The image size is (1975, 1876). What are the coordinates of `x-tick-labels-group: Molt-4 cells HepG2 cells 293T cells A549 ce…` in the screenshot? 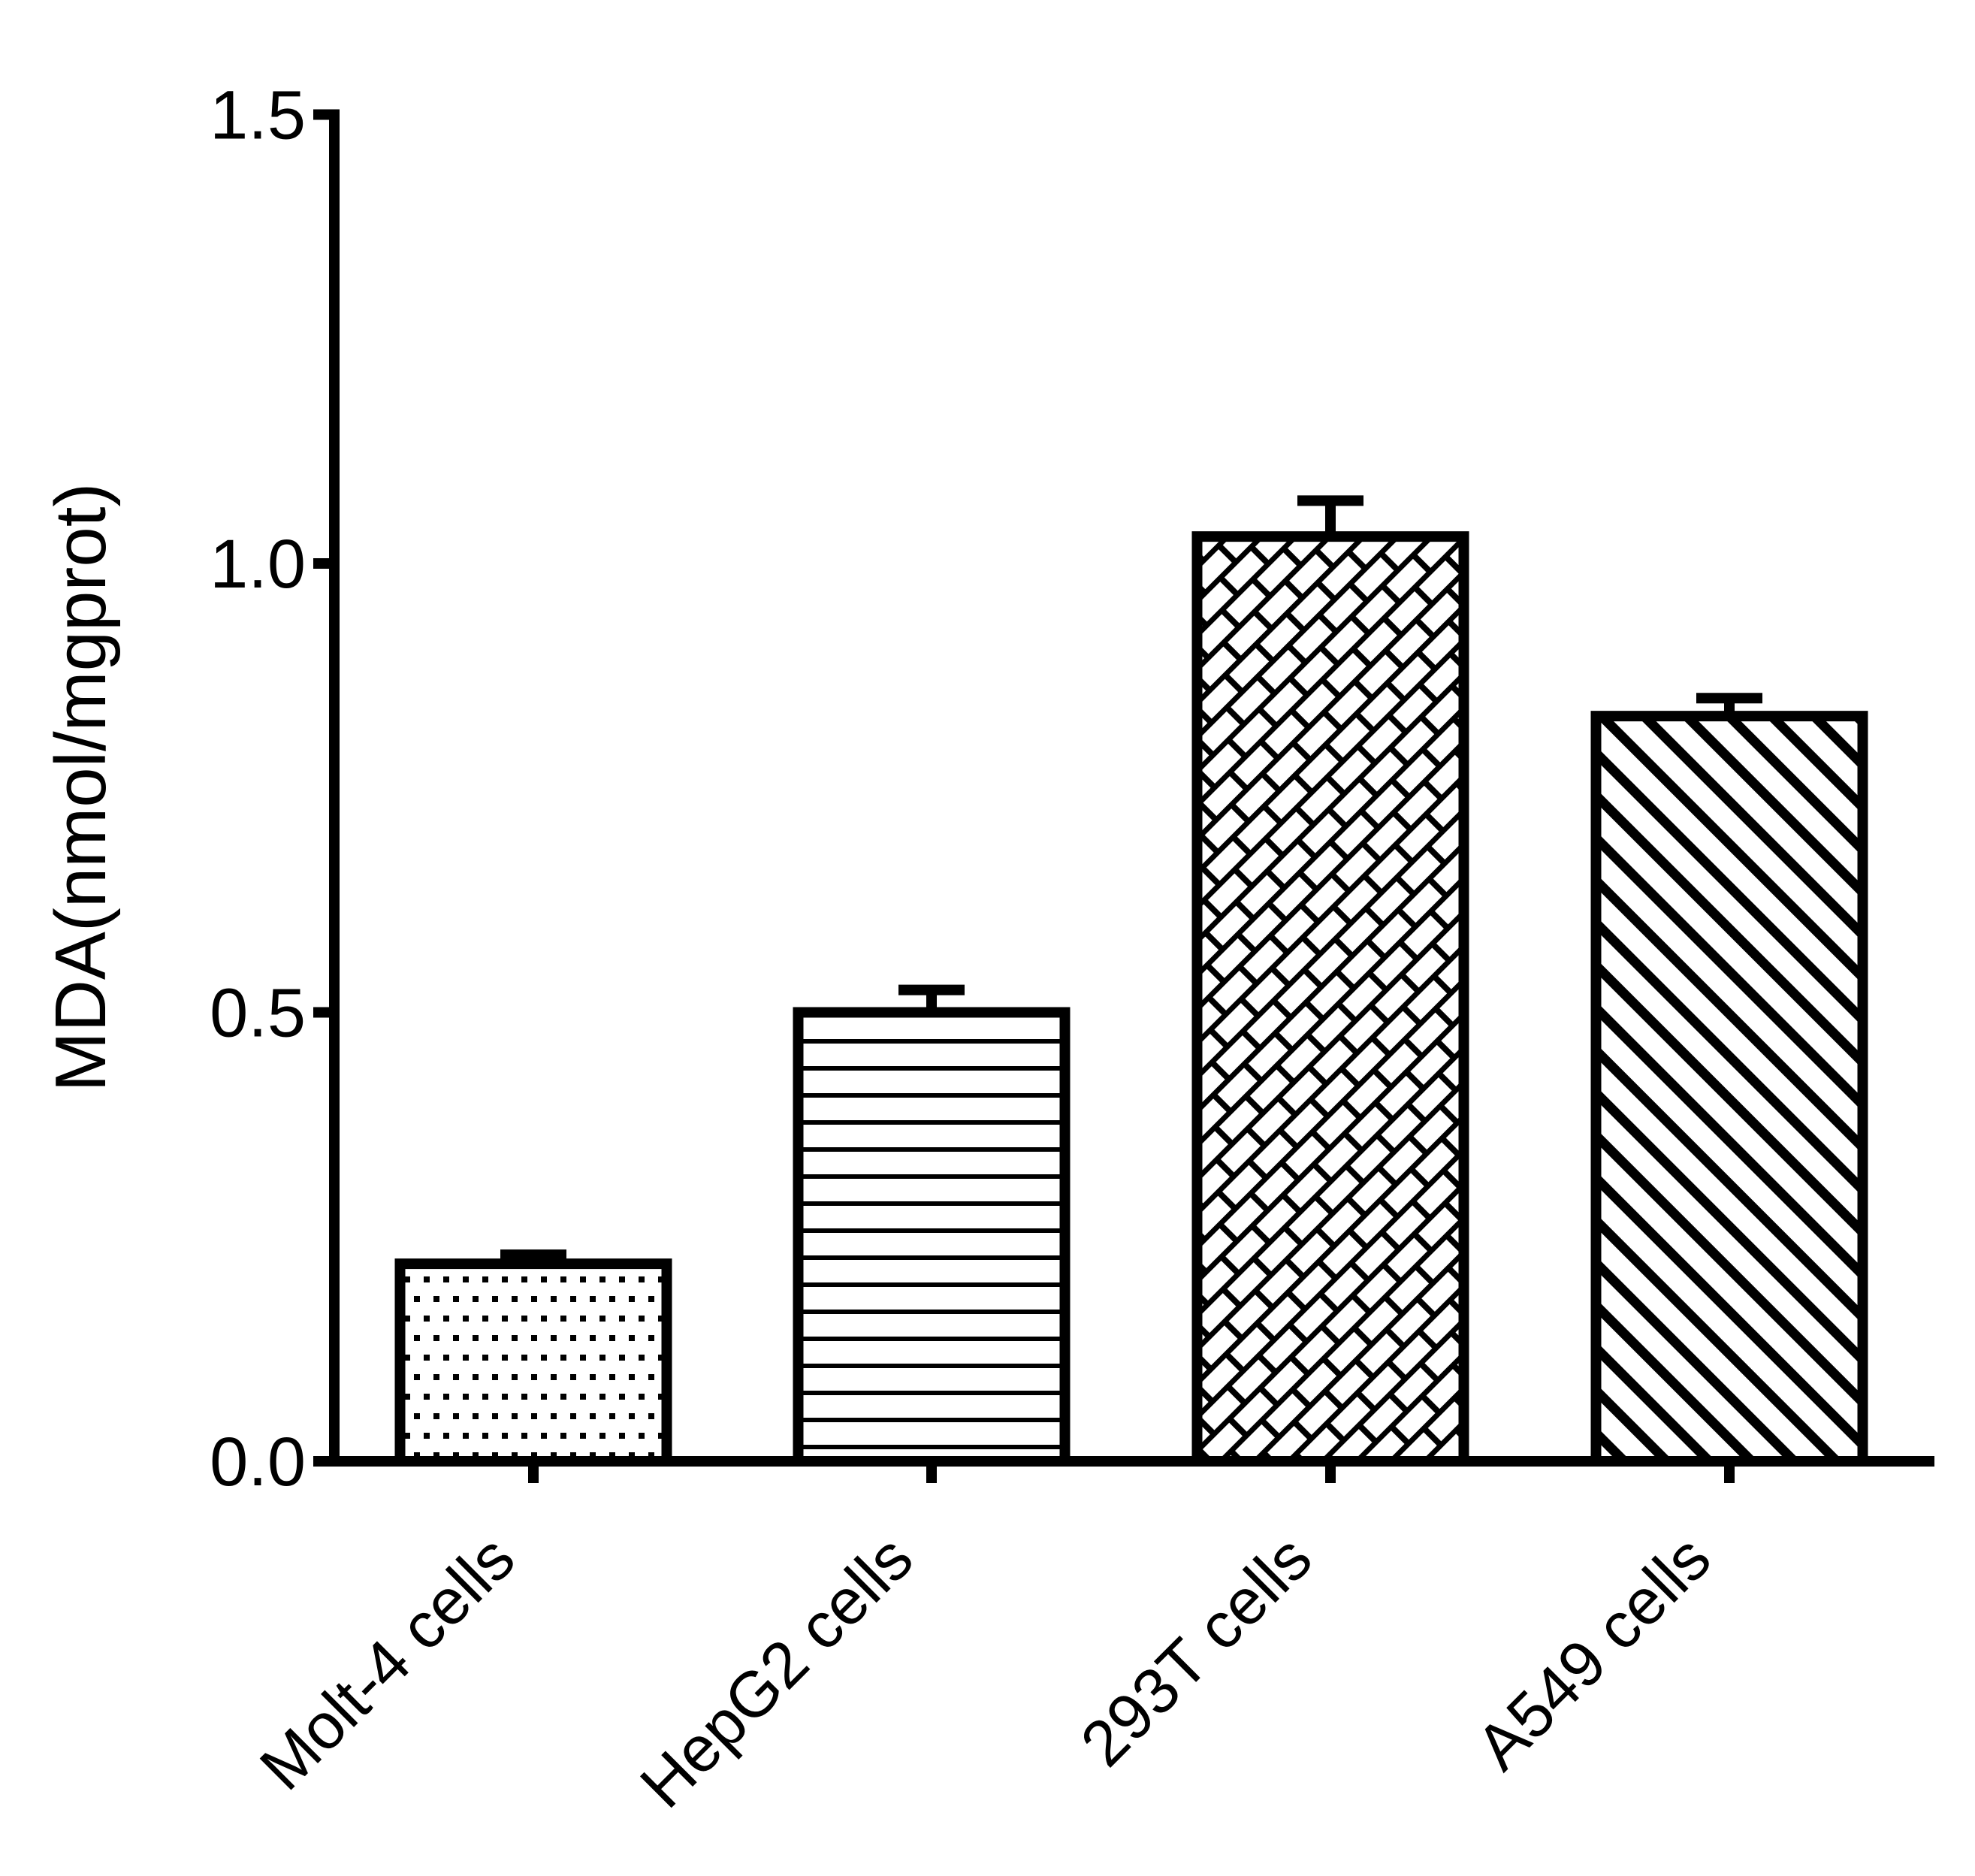 It's located at (985, 1672).